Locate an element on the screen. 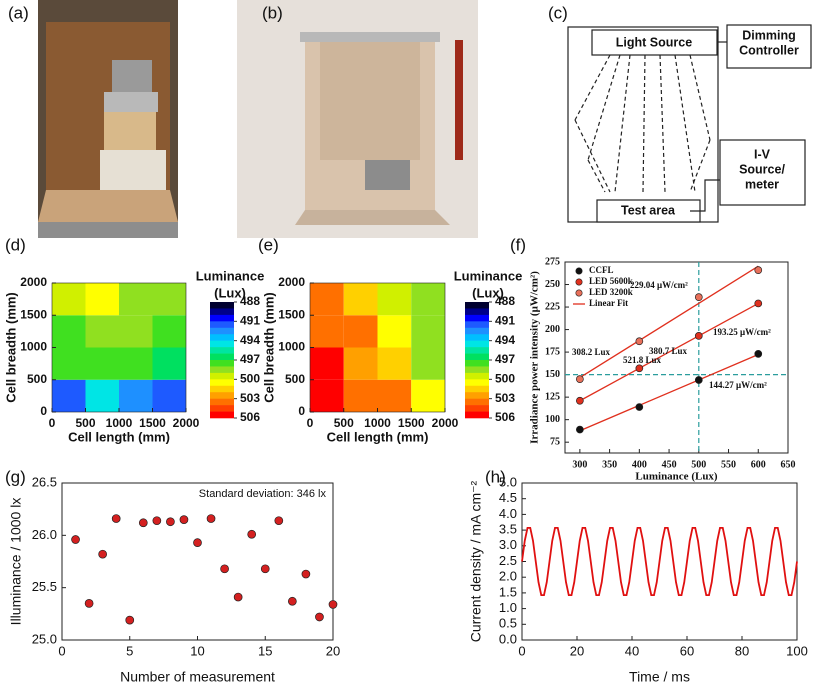  y-tick-label: 26.0 is located at coordinates (44, 534).